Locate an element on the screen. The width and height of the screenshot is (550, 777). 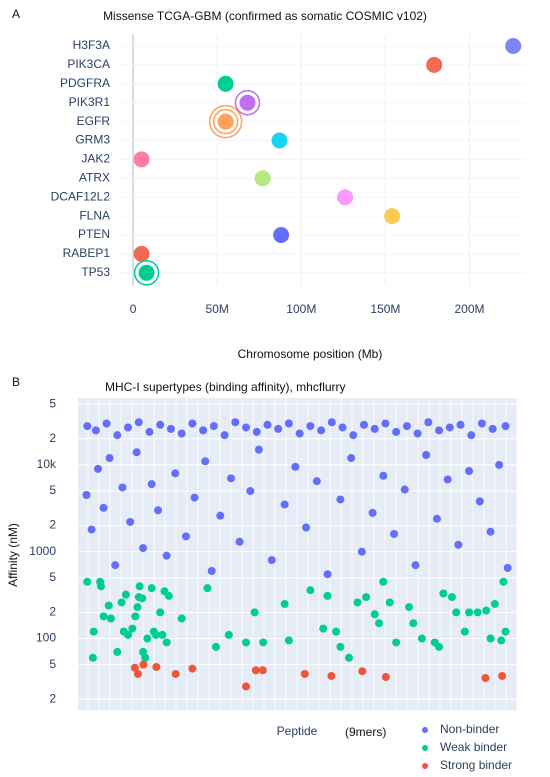
y-tick-label: TP53 is located at coordinates (95, 272).